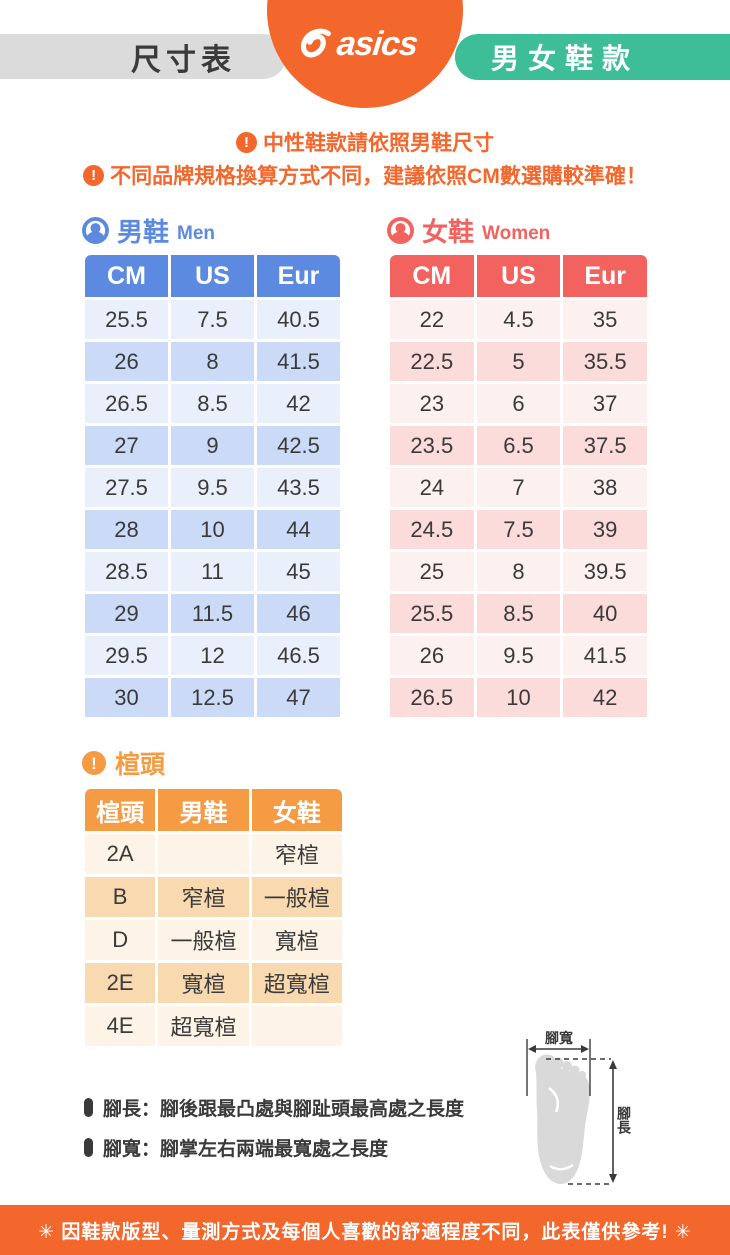 Image resolution: width=730 pixels, height=1255 pixels. What do you see at coordinates (565, 58) in the screenshot?
I see `category-label: 男女鞋款` at bounding box center [565, 58].